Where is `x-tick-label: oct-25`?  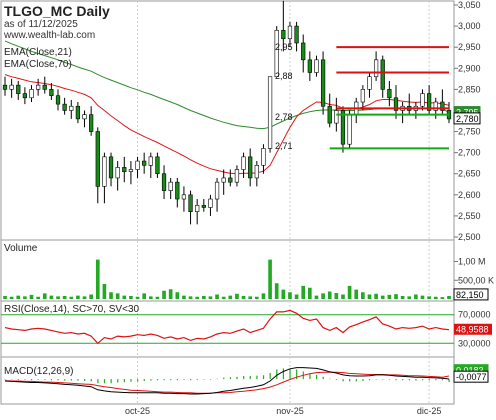 x-tick-label: oct-25 is located at coordinates (137, 411).